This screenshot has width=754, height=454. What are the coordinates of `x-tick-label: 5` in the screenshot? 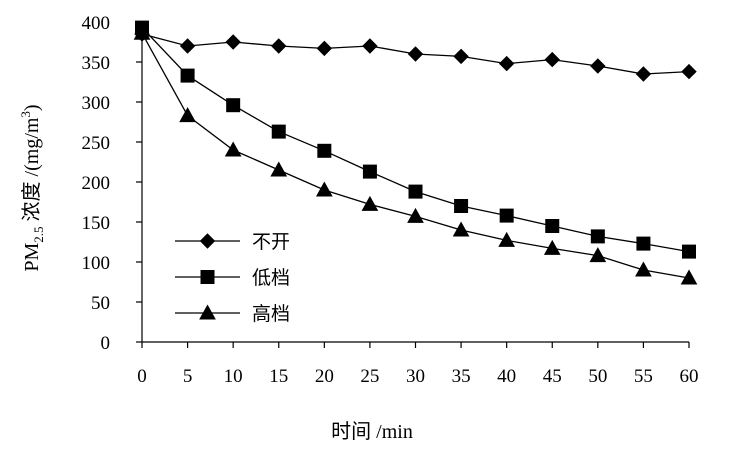 It's located at (188, 376).